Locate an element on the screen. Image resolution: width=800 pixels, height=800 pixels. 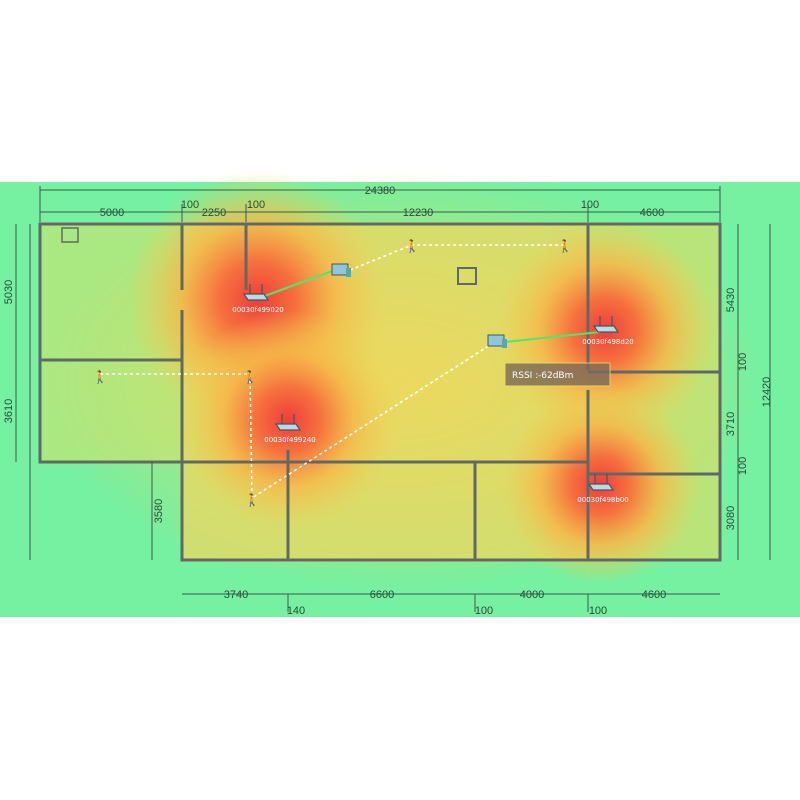
dim-label: 3610 is located at coordinates (9, 411).